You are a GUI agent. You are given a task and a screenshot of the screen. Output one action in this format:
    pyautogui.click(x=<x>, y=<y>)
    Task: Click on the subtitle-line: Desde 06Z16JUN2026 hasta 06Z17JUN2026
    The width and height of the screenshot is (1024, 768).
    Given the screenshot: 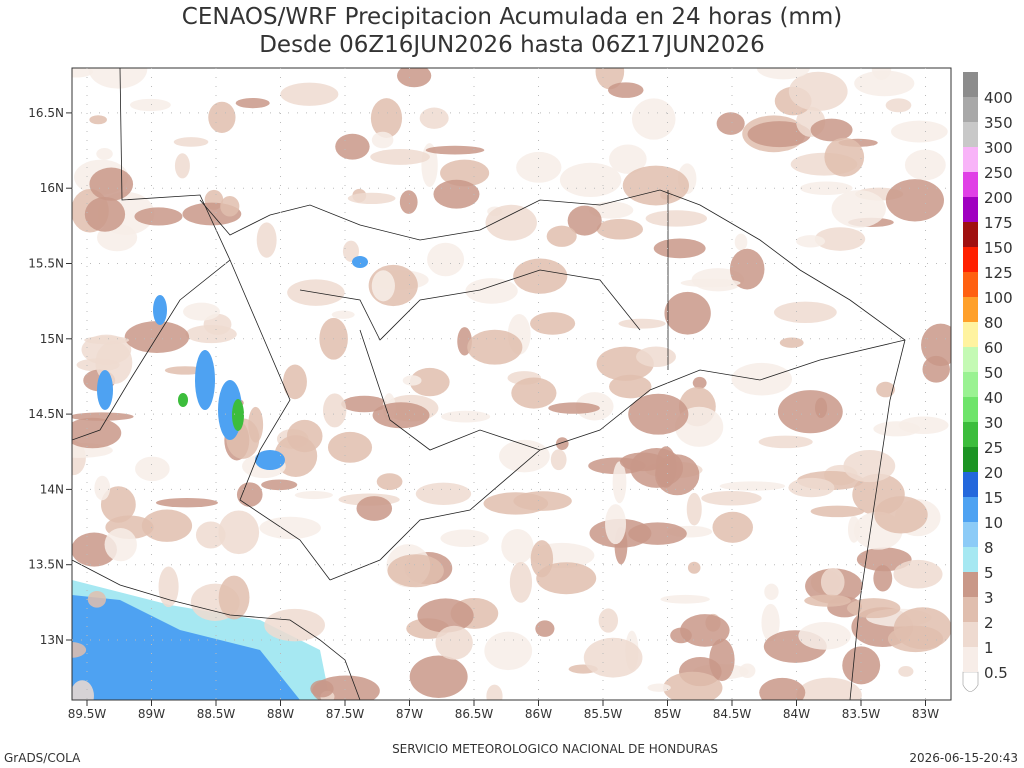 What is the action you would take?
    pyautogui.click(x=512, y=45)
    